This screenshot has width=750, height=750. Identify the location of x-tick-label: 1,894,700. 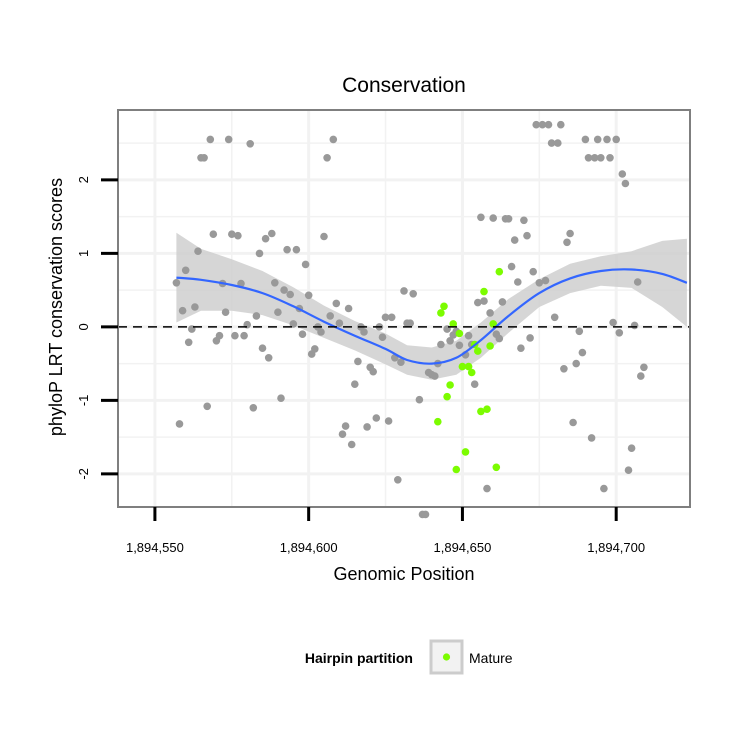
(616, 547).